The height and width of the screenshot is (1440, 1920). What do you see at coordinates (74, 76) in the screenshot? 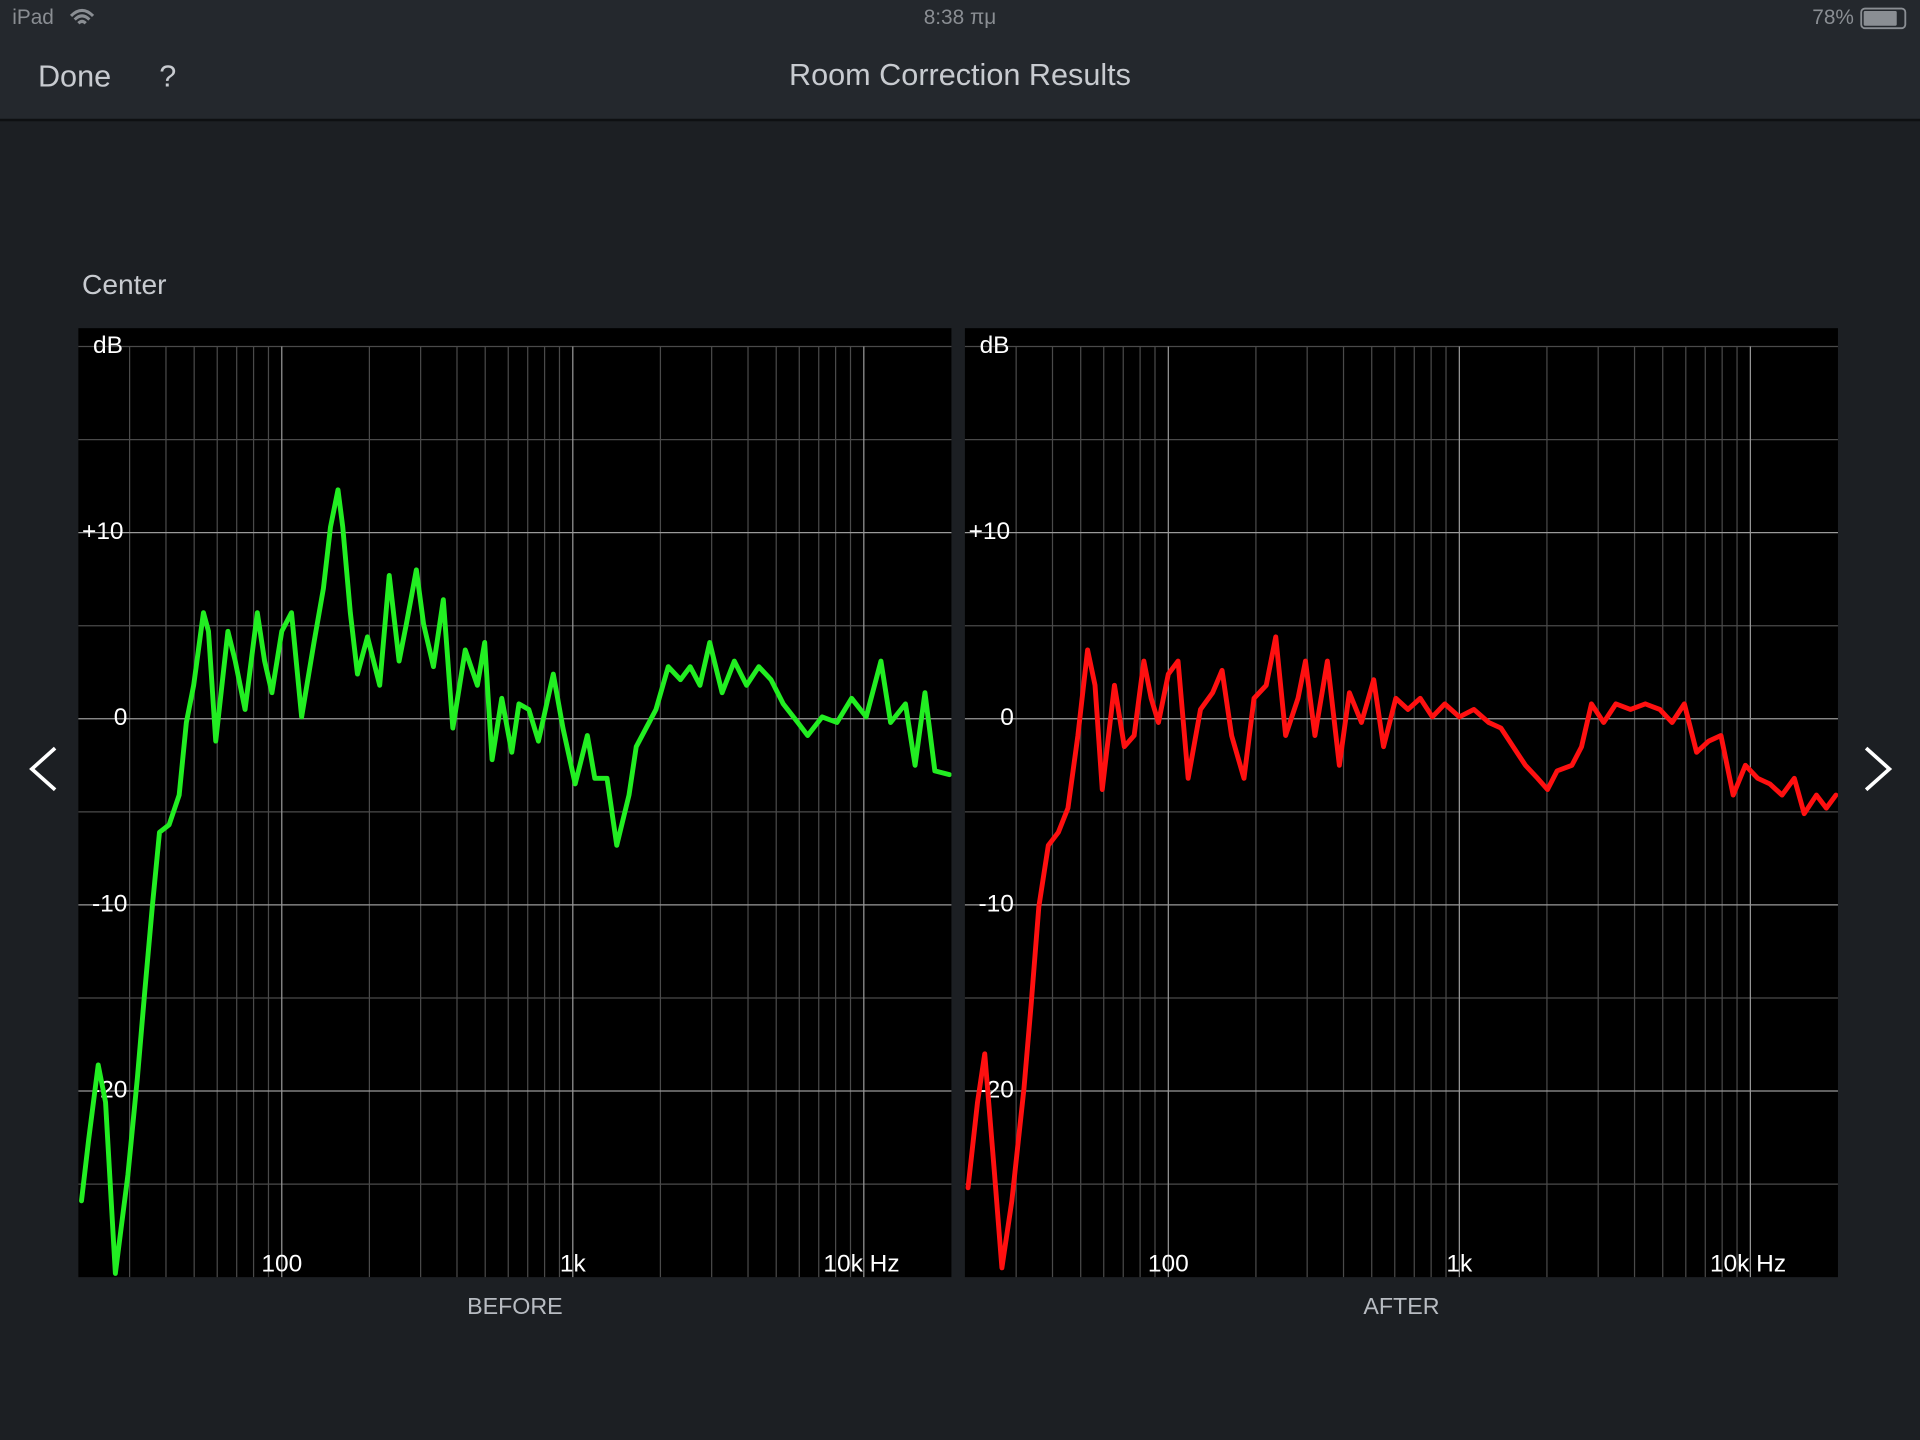
I see `done-button: Done` at bounding box center [74, 76].